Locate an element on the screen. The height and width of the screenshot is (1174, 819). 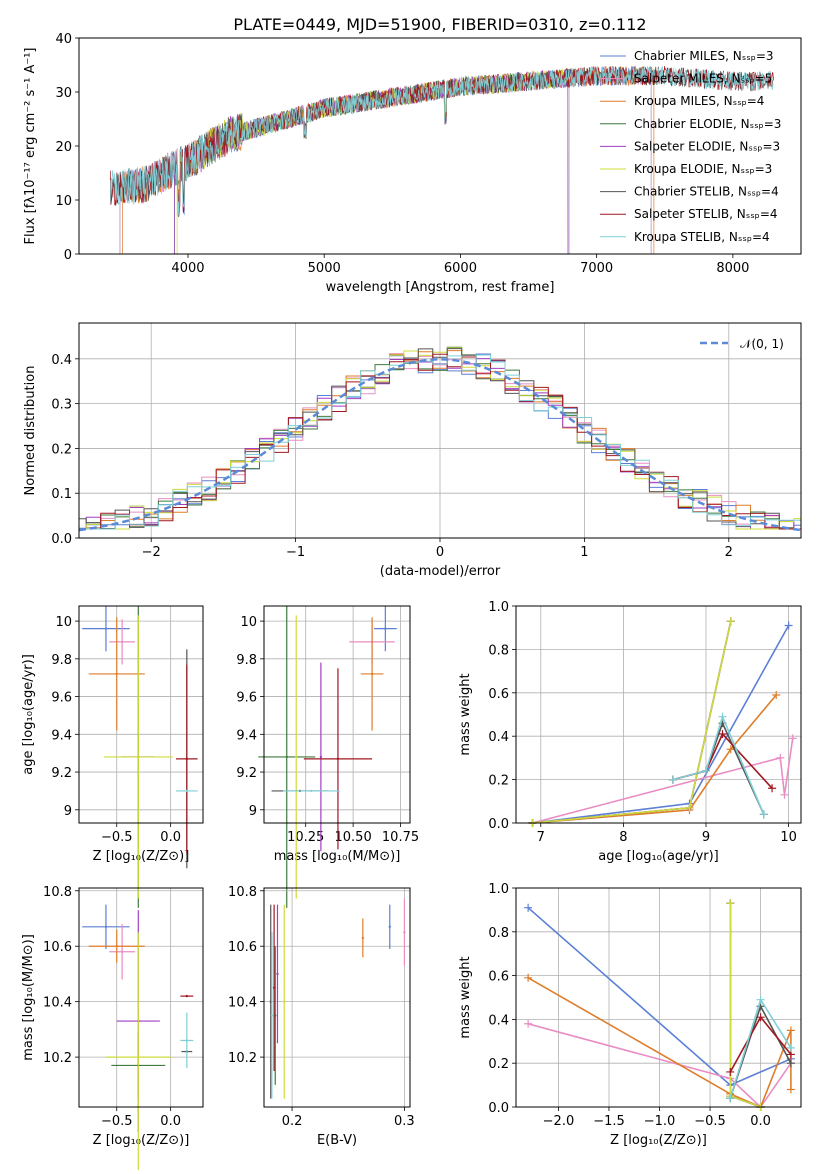
legend-label: Salpeter STELIB, Nₛₛₚ=4 is located at coordinates (706, 214).